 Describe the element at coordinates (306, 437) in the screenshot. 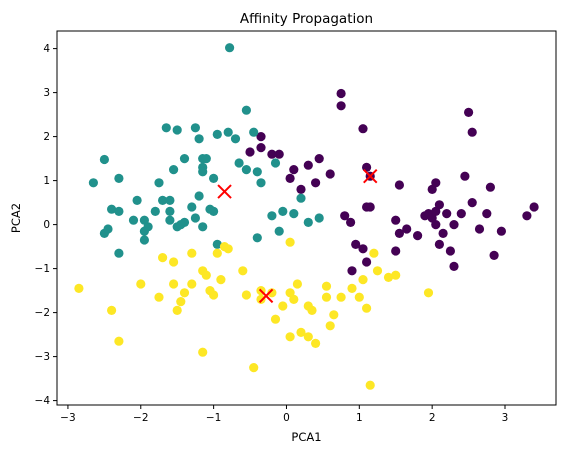

I see `x-axis-label: PCA1` at that location.